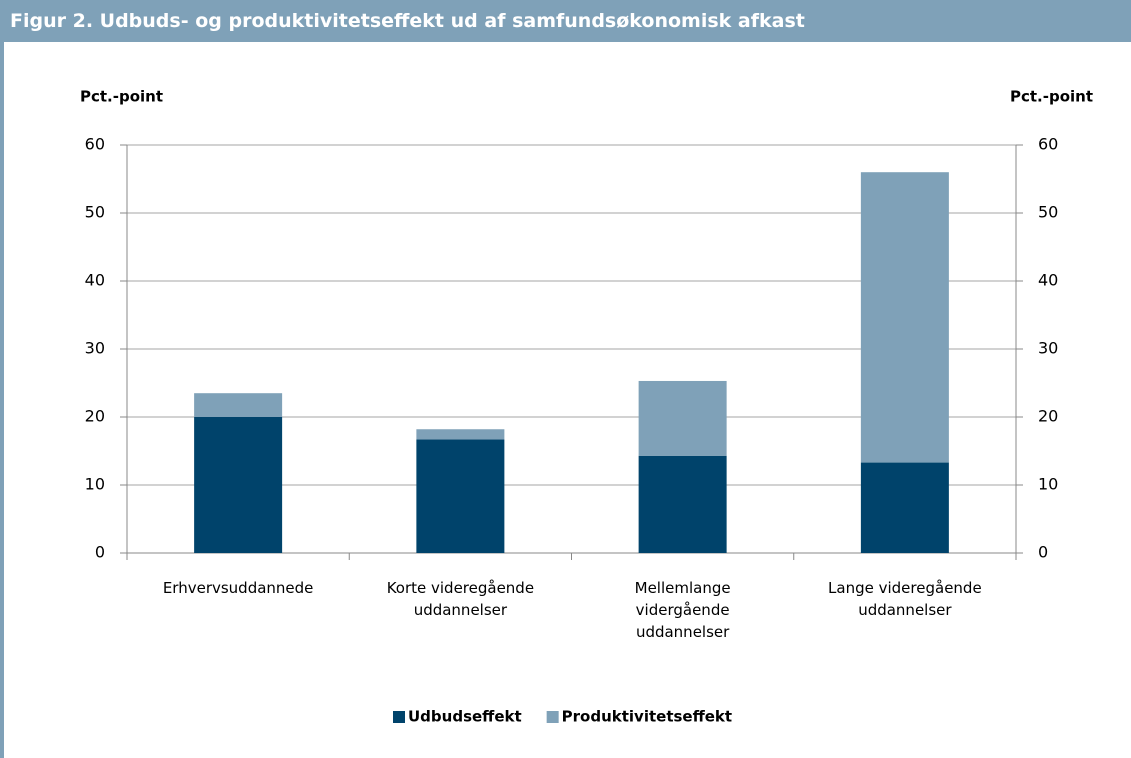 The image size is (1131, 758). I want to click on x-tick-label: Mellemlange vidergående uddannelser, so click(682, 610).